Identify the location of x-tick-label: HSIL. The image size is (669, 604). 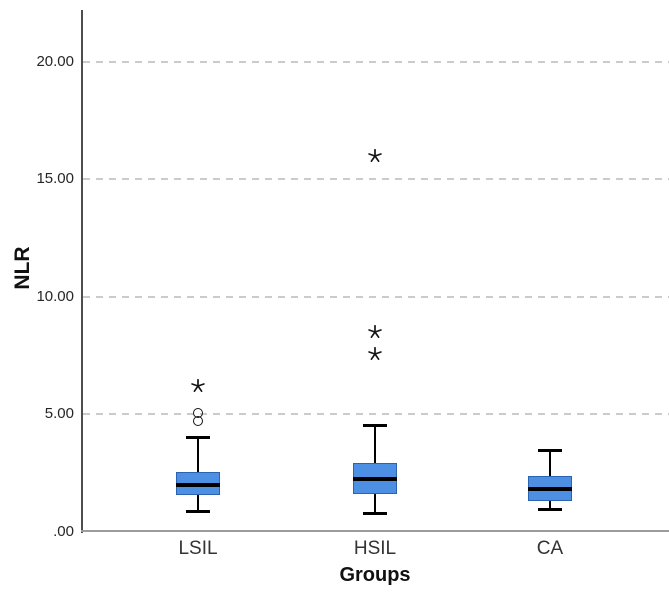
(375, 548).